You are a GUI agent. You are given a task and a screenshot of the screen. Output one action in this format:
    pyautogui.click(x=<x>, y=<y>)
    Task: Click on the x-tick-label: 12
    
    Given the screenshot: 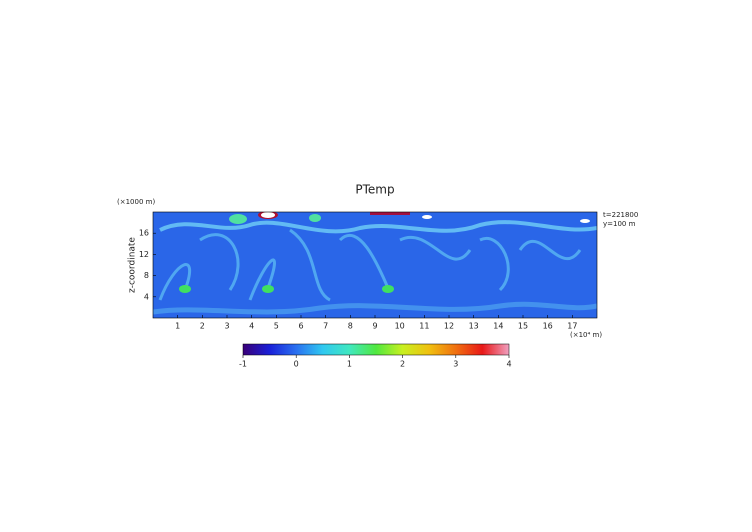 What is the action you would take?
    pyautogui.click(x=449, y=326)
    